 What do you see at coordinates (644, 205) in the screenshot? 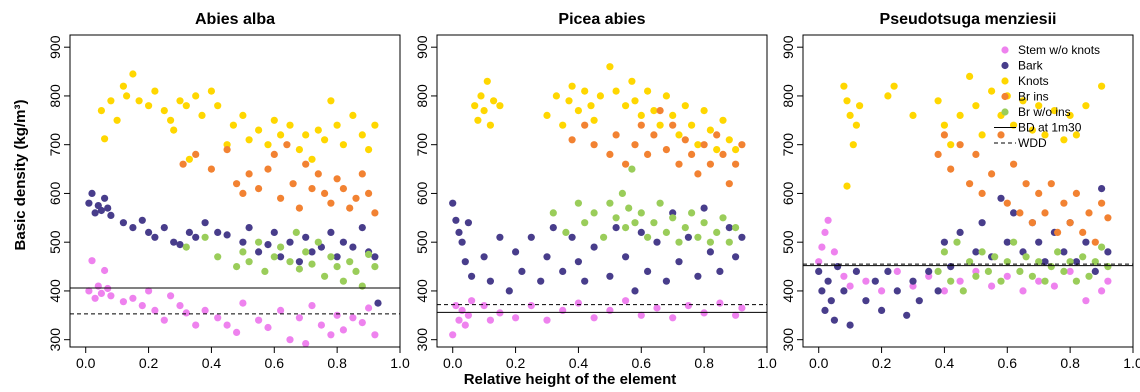
I see `series-brwo` at bounding box center [644, 205].